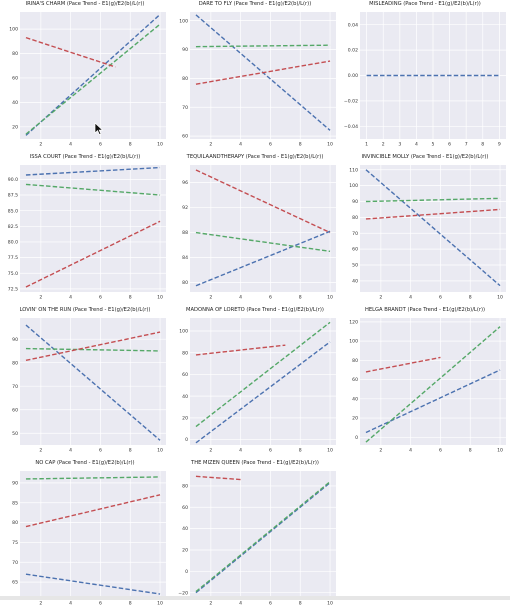 The height and width of the screenshot is (610, 510). I want to click on y-tick-label: 0.02, so click(353, 51).